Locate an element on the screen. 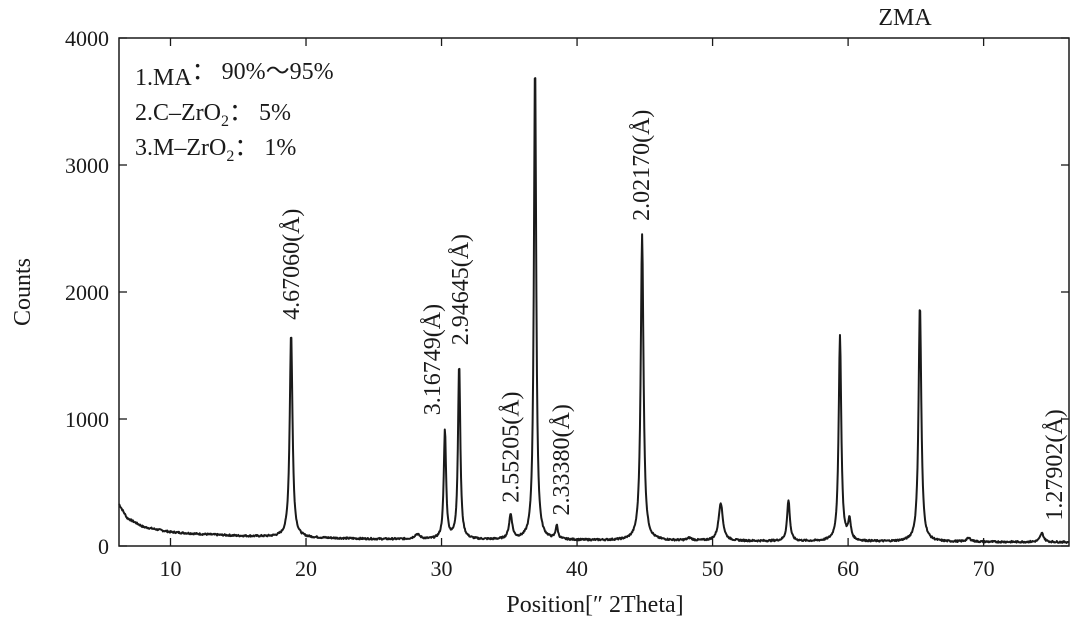 Image resolution: width=1074 pixels, height=618 pixels. peak-annotation: 2.94645(Å) is located at coordinates (461, 289).